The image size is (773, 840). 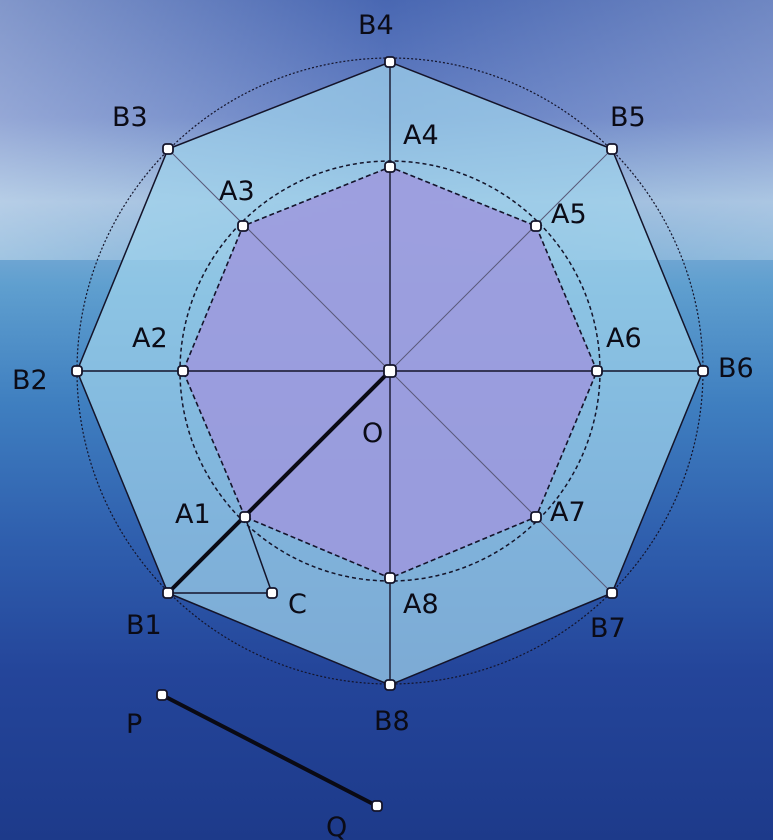 I want to click on label-b2: B2, so click(x=30, y=380).